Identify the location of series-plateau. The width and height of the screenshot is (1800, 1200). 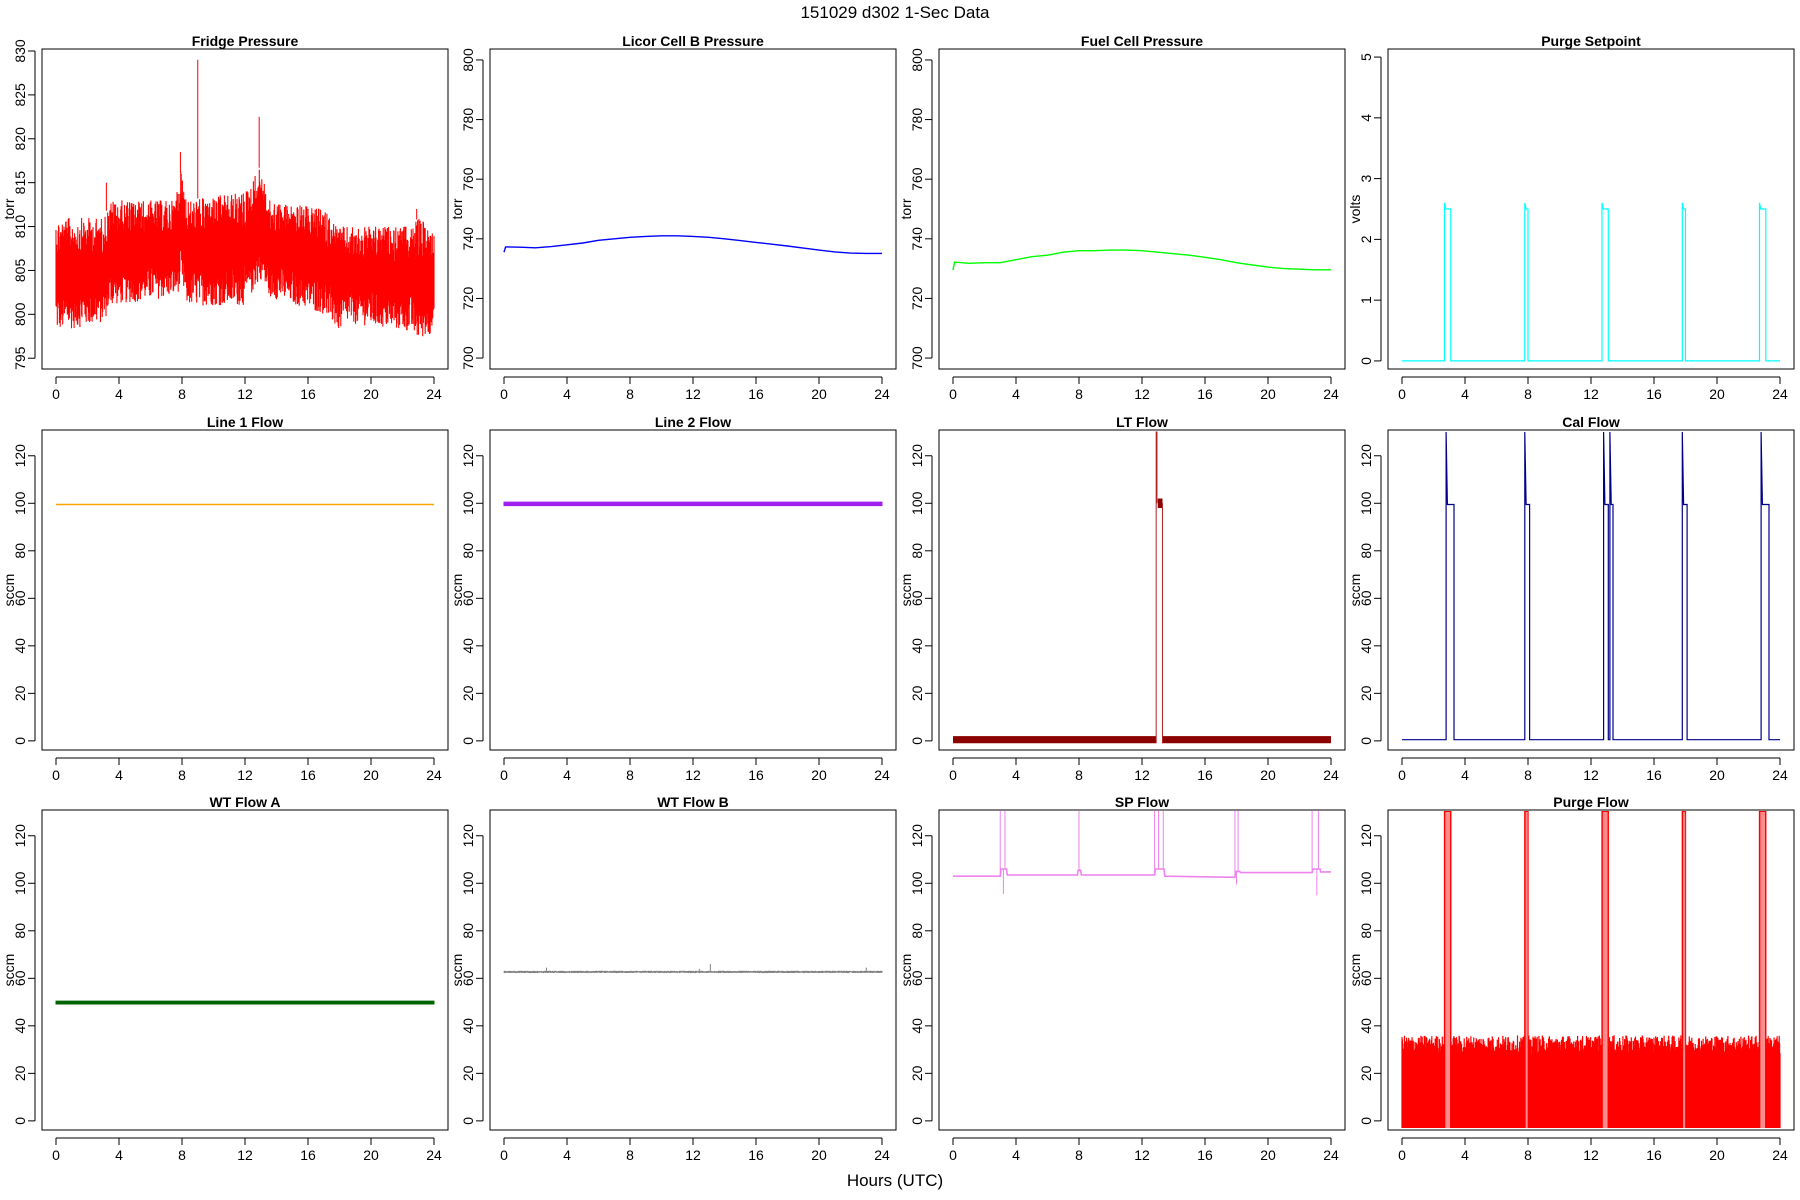
(1160, 503).